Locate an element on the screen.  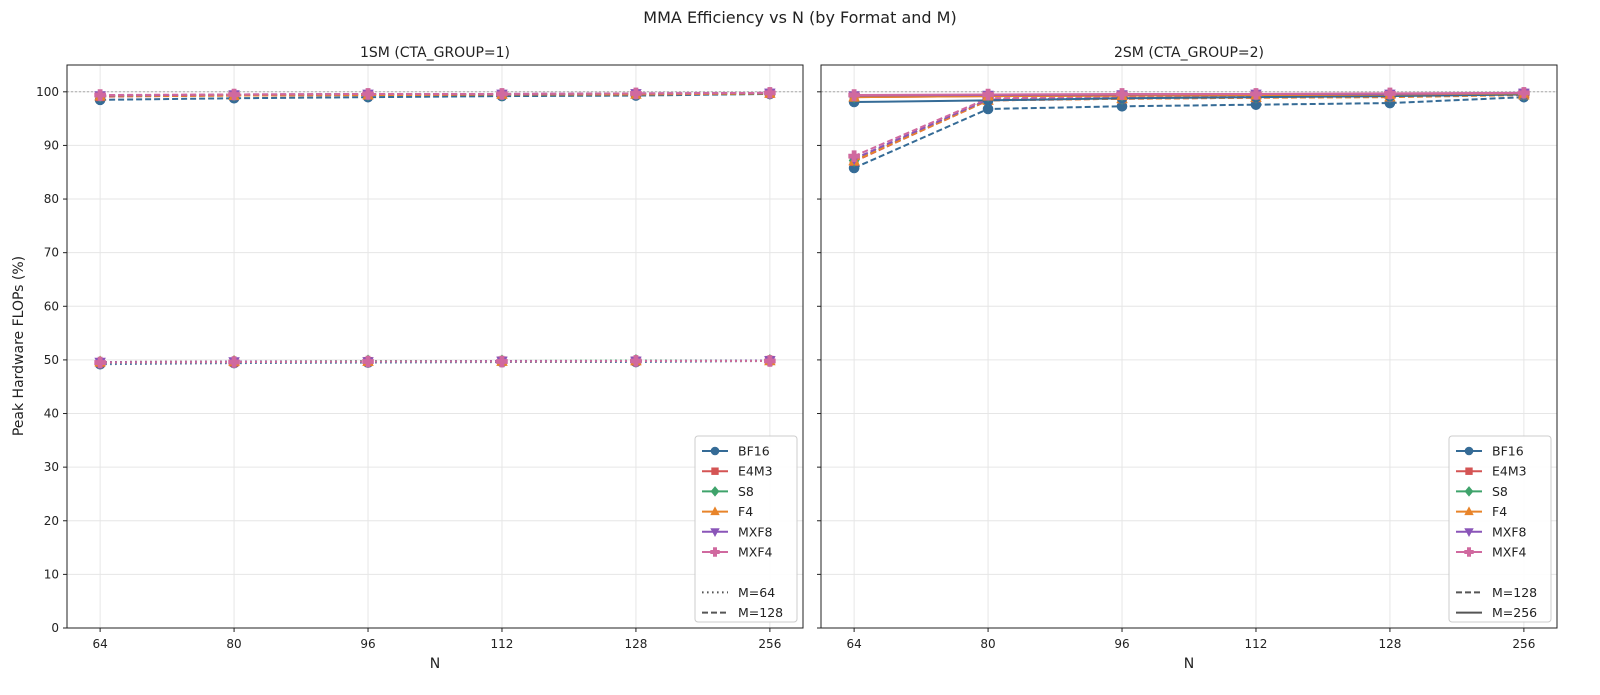
y-axis: 0 10 20 30 40 50 60 70 80 90 100 is located at coordinates (51, 360).